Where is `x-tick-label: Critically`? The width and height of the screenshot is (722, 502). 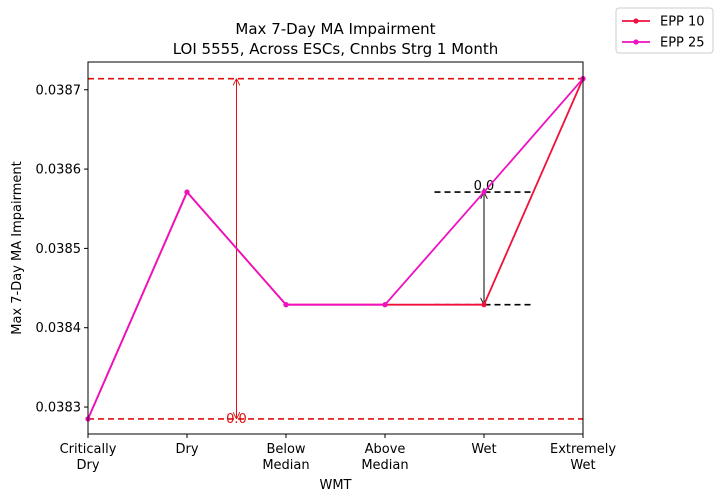 x-tick-label: Critically is located at coordinates (88, 449).